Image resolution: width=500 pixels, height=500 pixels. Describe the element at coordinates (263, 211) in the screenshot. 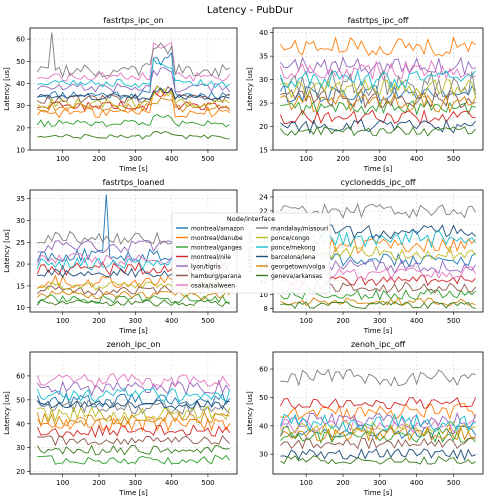

I see `y-tick-label: 22` at that location.